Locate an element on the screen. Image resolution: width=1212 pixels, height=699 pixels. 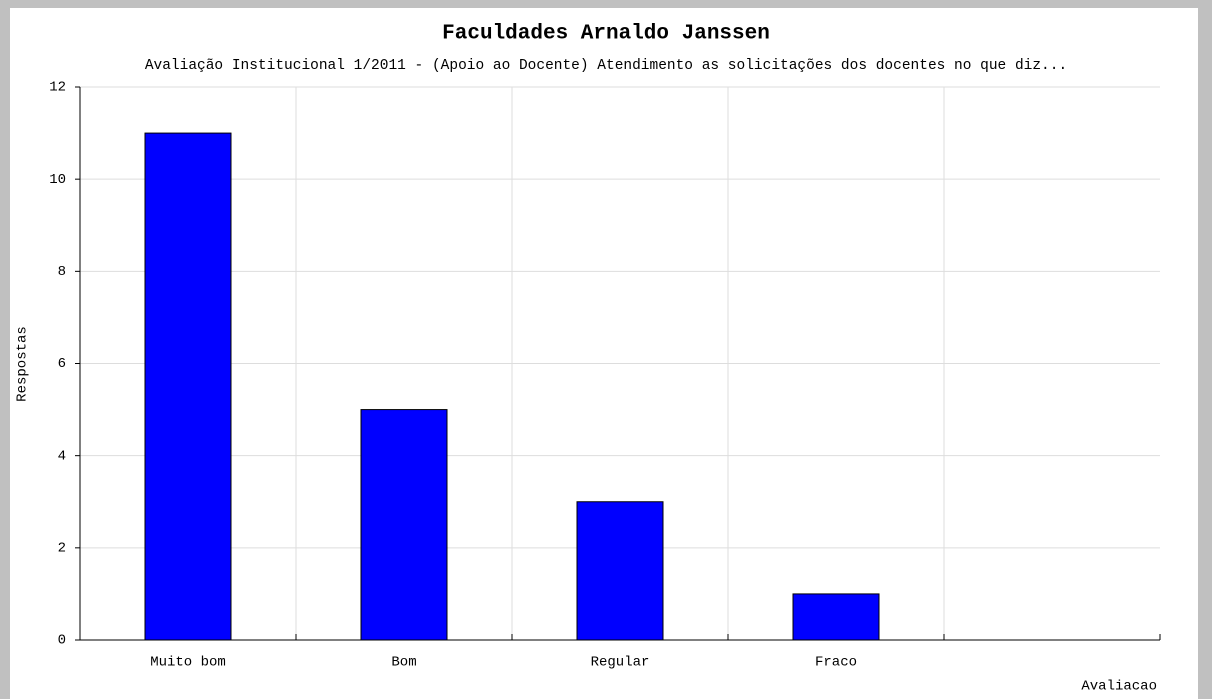
x-tick-label: Muito bom is located at coordinates (188, 663).